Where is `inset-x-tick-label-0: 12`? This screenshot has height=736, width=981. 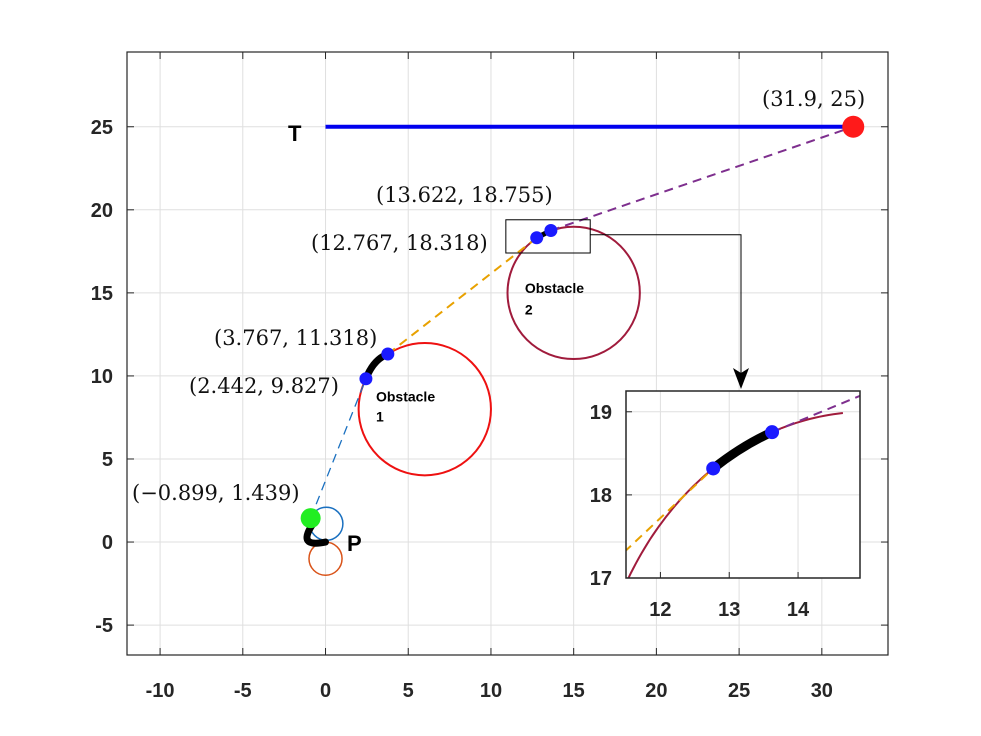 inset-x-tick-label-0: 12 is located at coordinates (660, 610).